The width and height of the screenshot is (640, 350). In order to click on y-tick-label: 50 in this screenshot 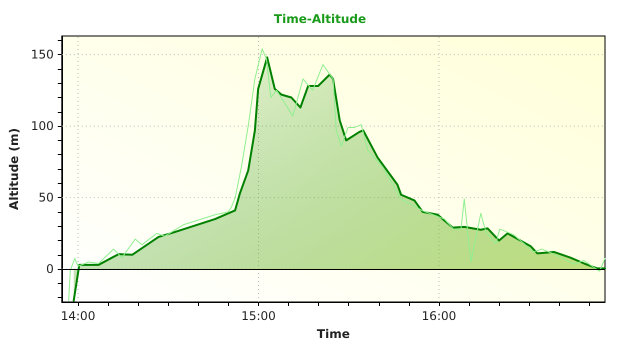, I will do `click(46, 197)`.